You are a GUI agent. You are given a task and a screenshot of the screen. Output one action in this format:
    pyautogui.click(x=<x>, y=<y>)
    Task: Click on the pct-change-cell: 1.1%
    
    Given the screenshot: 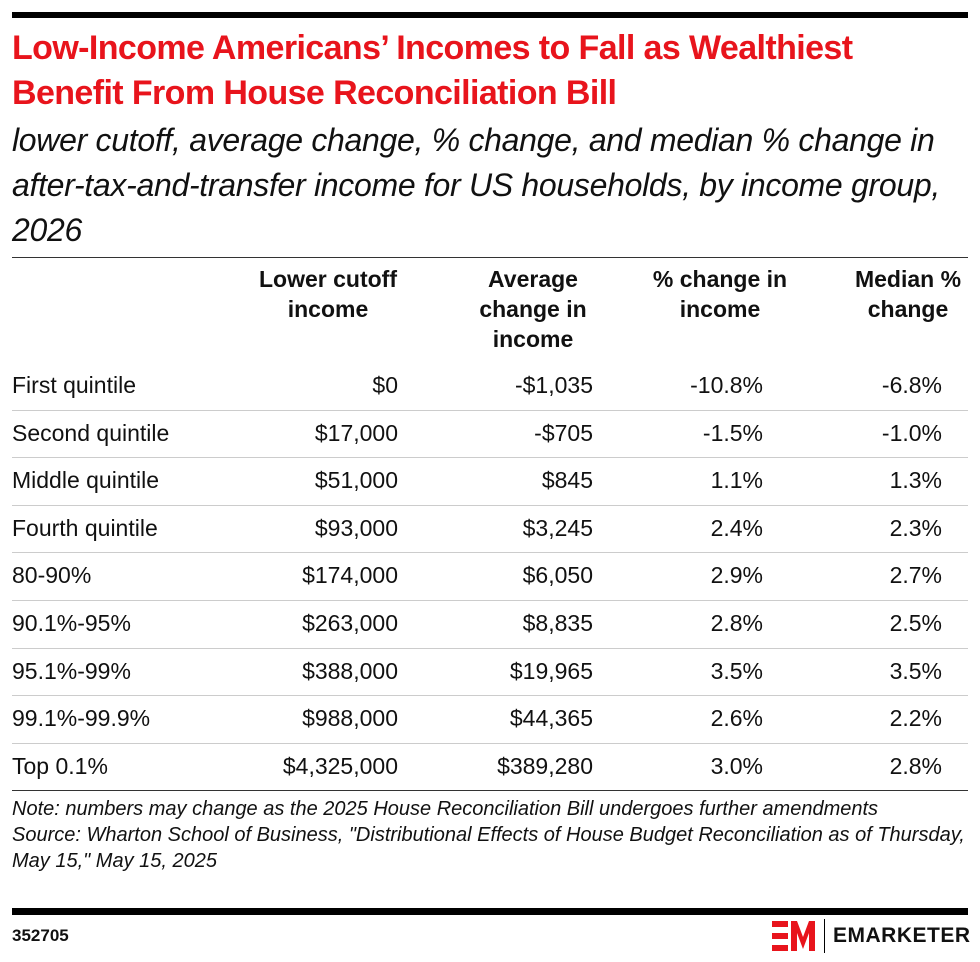 What is the action you would take?
    pyautogui.click(x=736, y=480)
    